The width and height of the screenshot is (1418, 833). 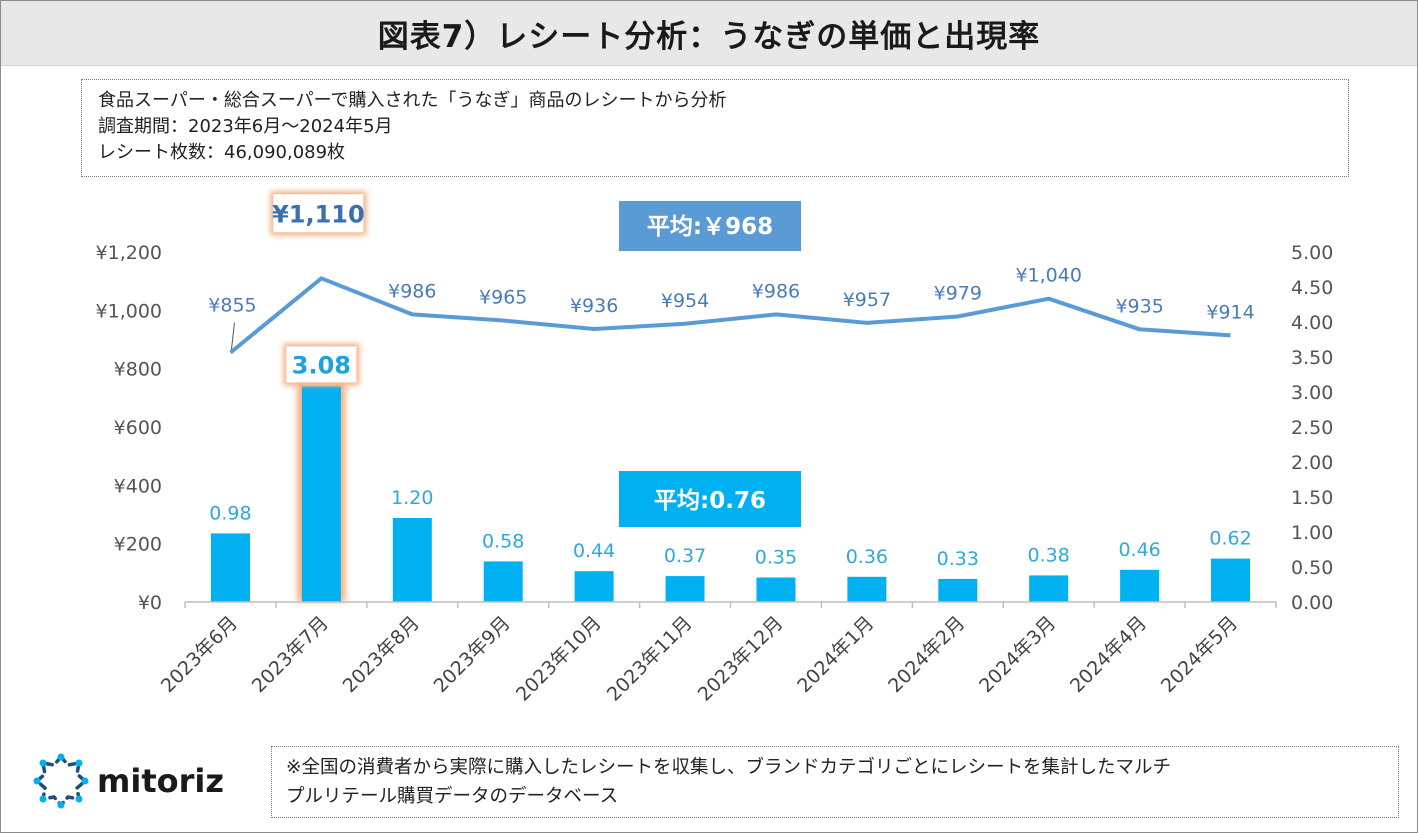 What do you see at coordinates (1312, 498) in the screenshot?
I see `right-axis-tick-label: 1.50` at bounding box center [1312, 498].